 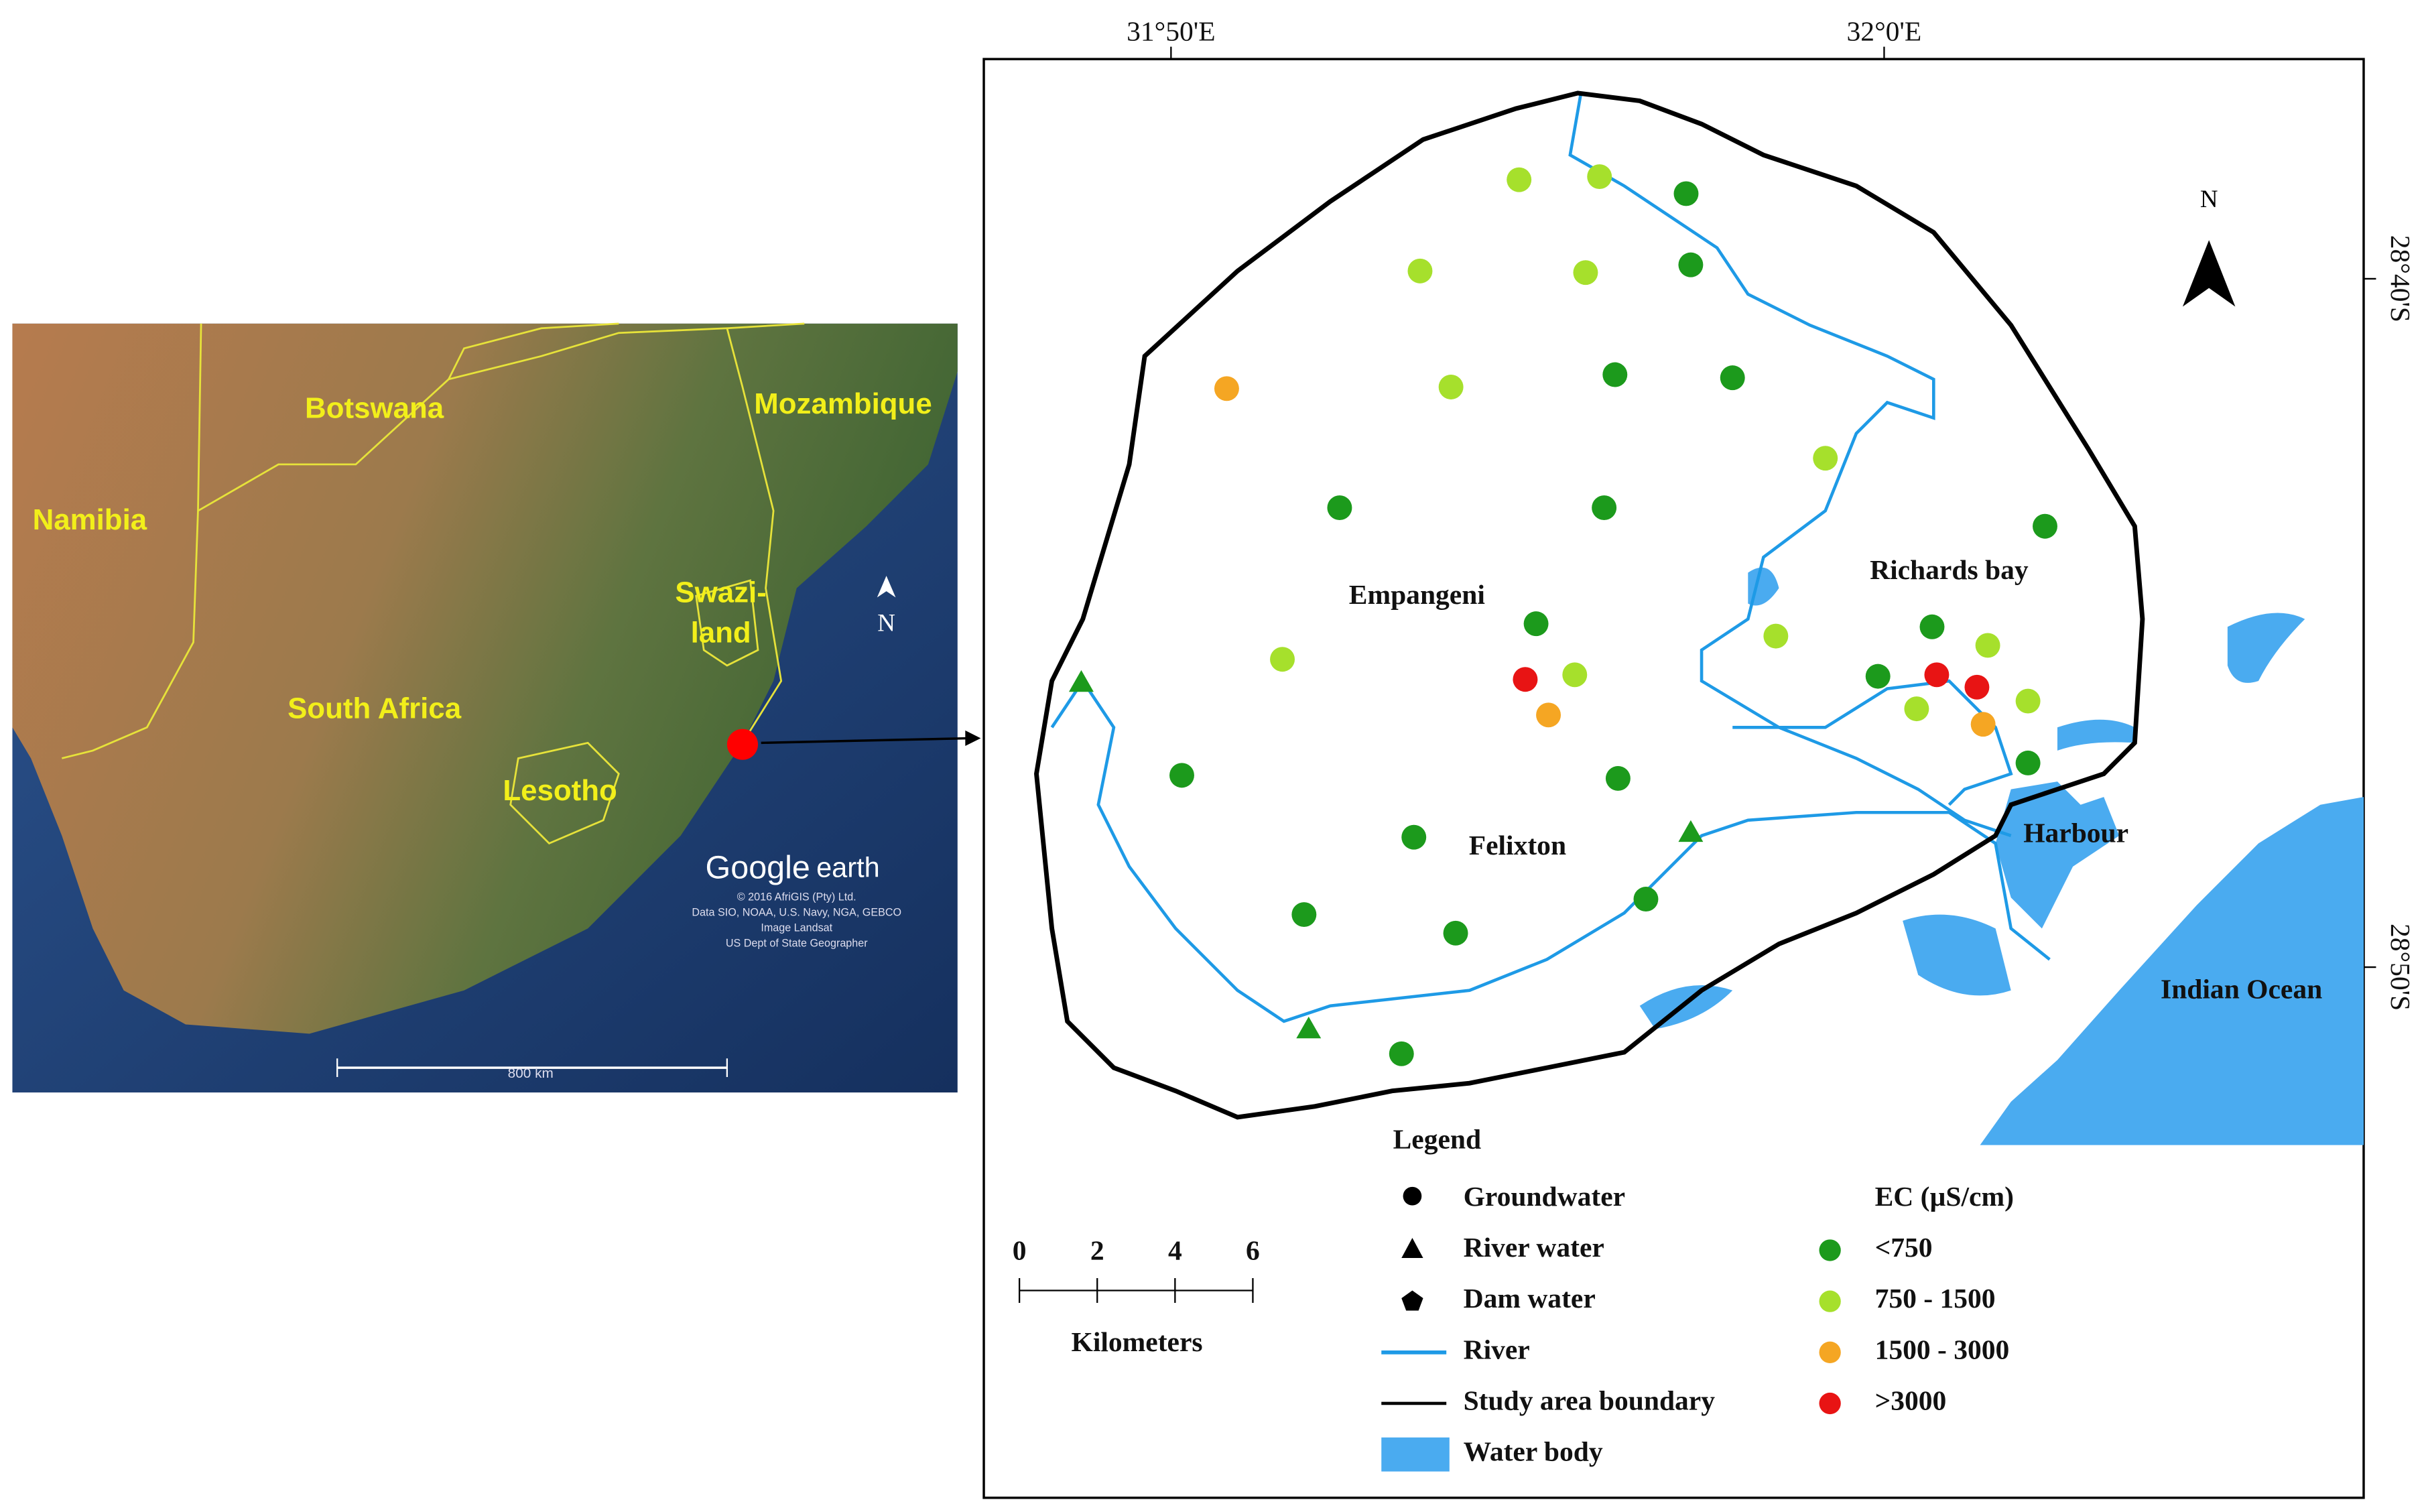 I want to click on legend-label: Dam water, so click(x=1530, y=1299).